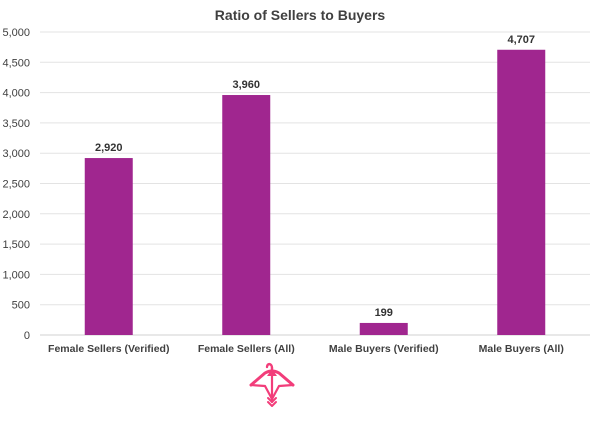  Describe the element at coordinates (16, 124) in the screenshot. I see `y-tick-label: 3,500` at that location.